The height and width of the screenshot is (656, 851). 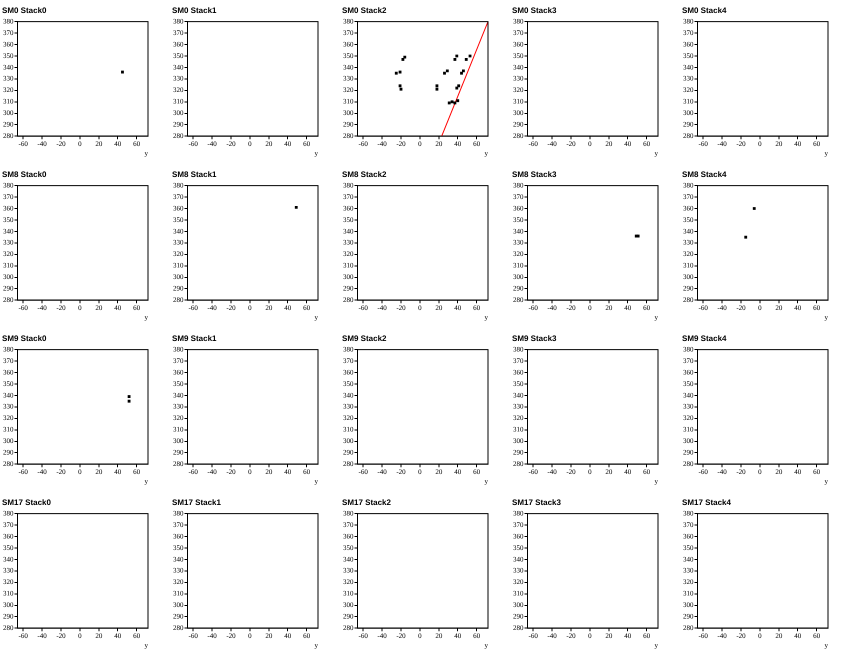 I want to click on chart-title: SM9 Stack3, so click(x=535, y=339).